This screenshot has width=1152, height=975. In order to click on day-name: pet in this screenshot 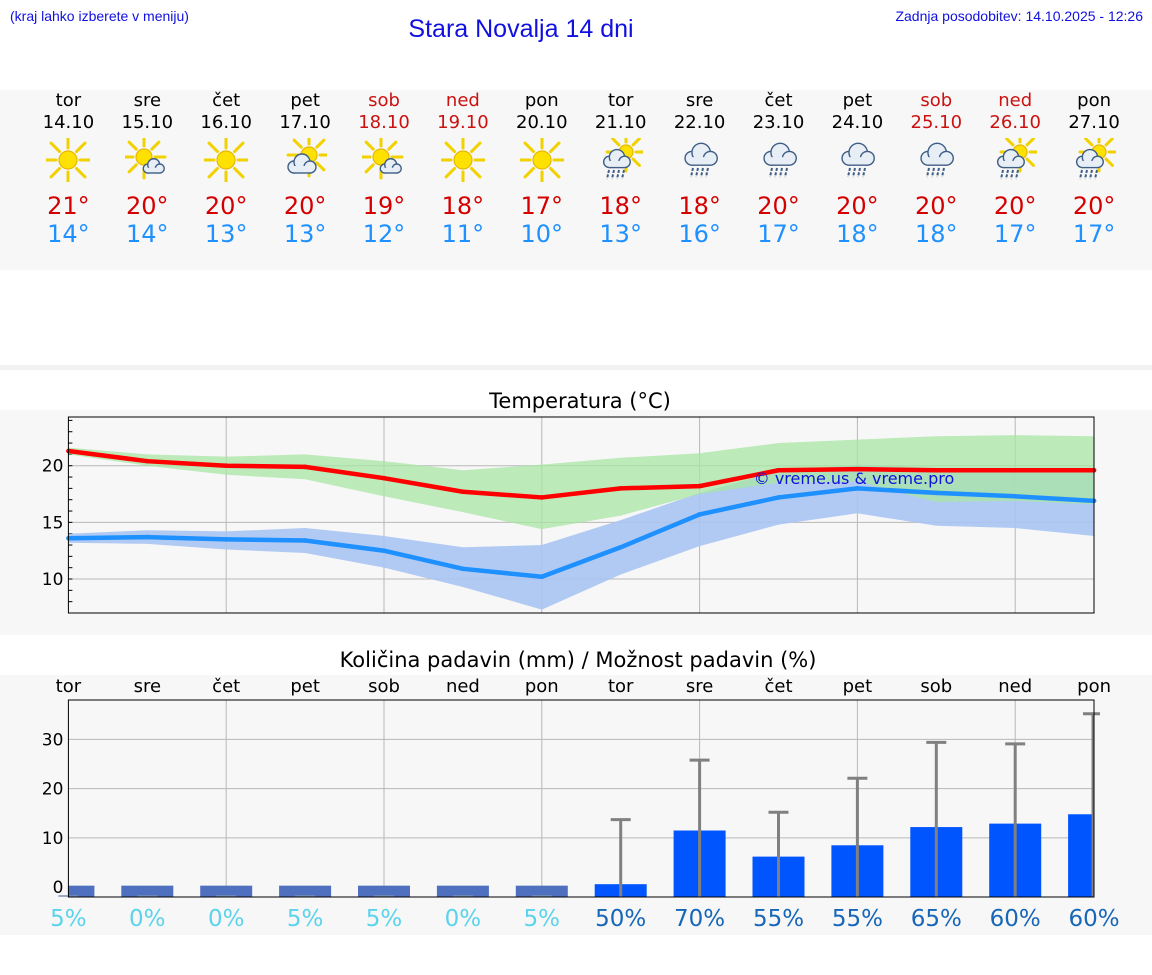, I will do `click(305, 100)`.